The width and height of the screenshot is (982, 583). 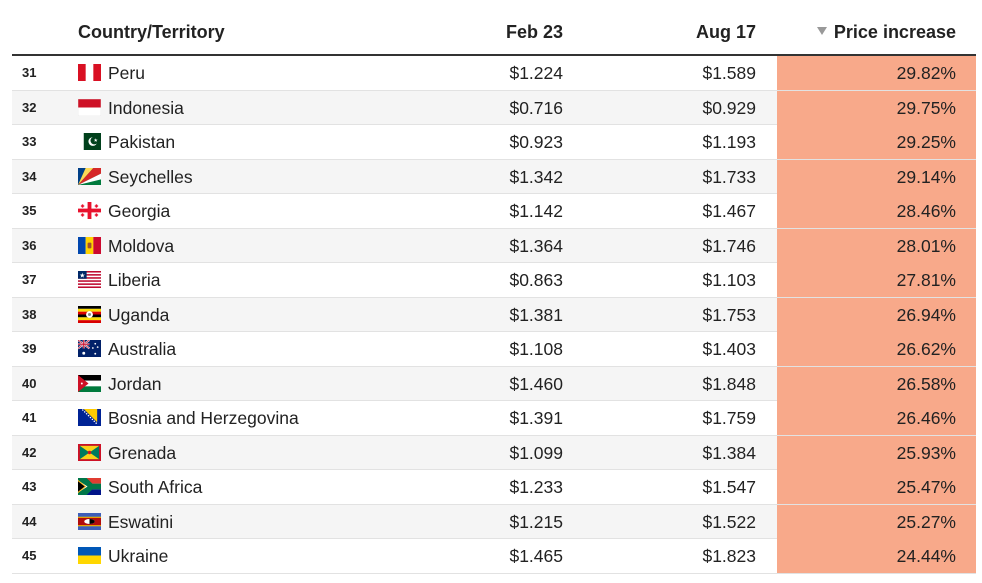 I want to click on header-aug: Aug 17, so click(x=725, y=32).